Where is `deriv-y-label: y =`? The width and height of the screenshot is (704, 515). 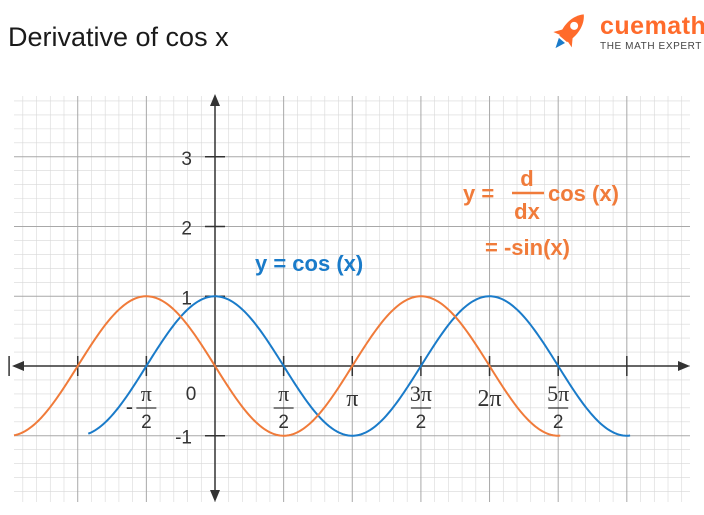 deriv-y-label: y = is located at coordinates (478, 193).